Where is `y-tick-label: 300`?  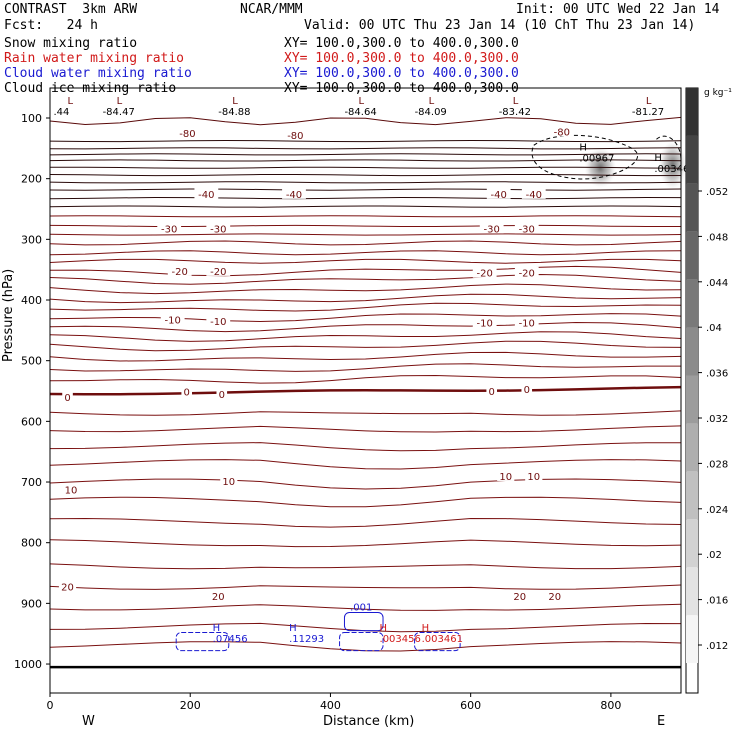
y-tick-label: 300 is located at coordinates (31, 239).